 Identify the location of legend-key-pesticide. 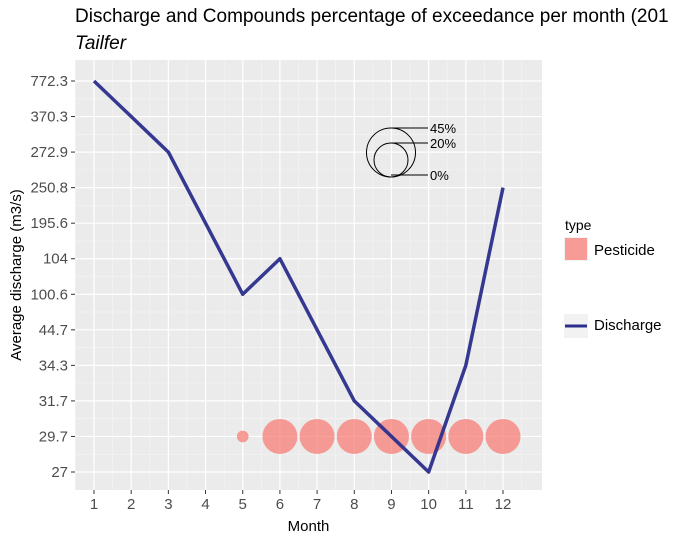
(576, 249).